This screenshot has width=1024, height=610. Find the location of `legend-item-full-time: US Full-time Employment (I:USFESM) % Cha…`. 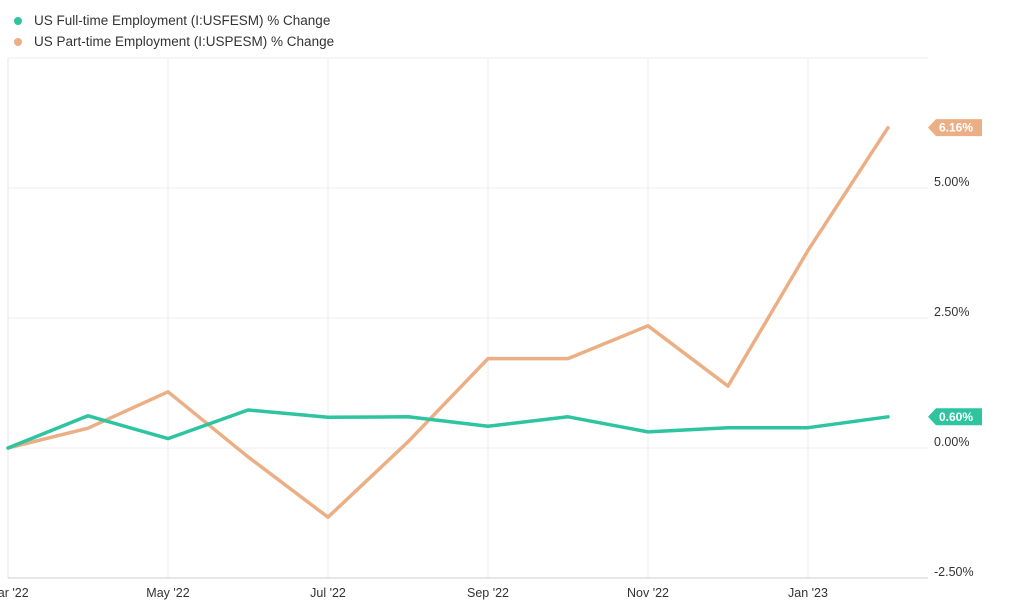

legend-item-full-time: US Full-time Employment (I:USFESM) % Cha… is located at coordinates (174, 20).